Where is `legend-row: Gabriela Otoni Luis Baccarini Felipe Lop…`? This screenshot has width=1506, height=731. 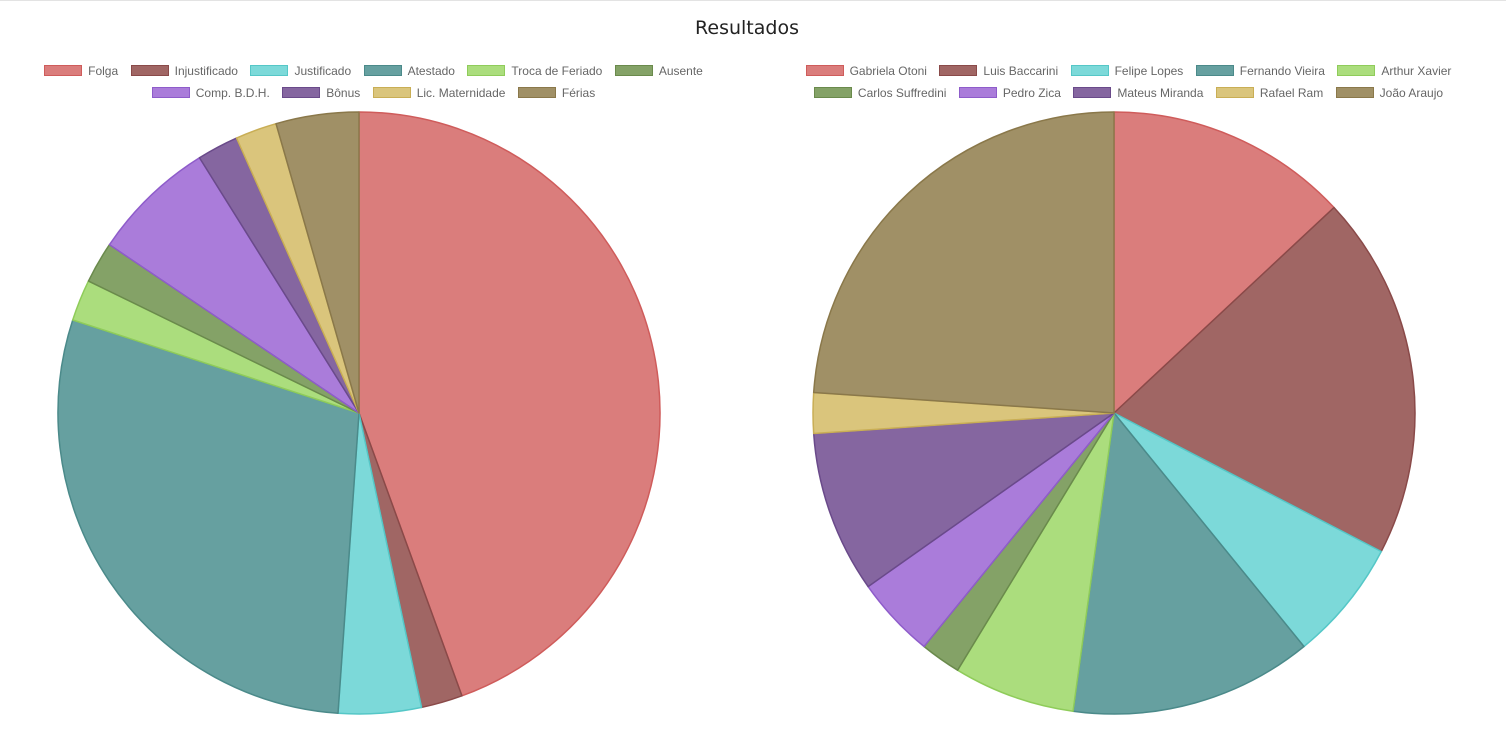 legend-row: Gabriela Otoni Luis Baccarini Felipe Lop… is located at coordinates (1128, 71).